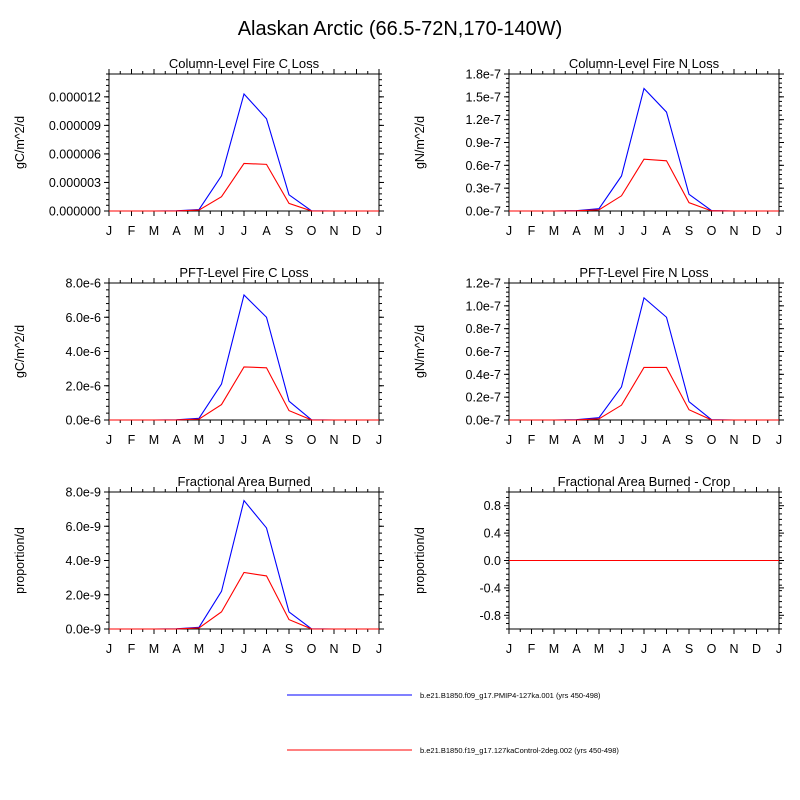  What do you see at coordinates (83, 318) in the screenshot?
I see `y-tick-label: 6.0e-6` at bounding box center [83, 318].